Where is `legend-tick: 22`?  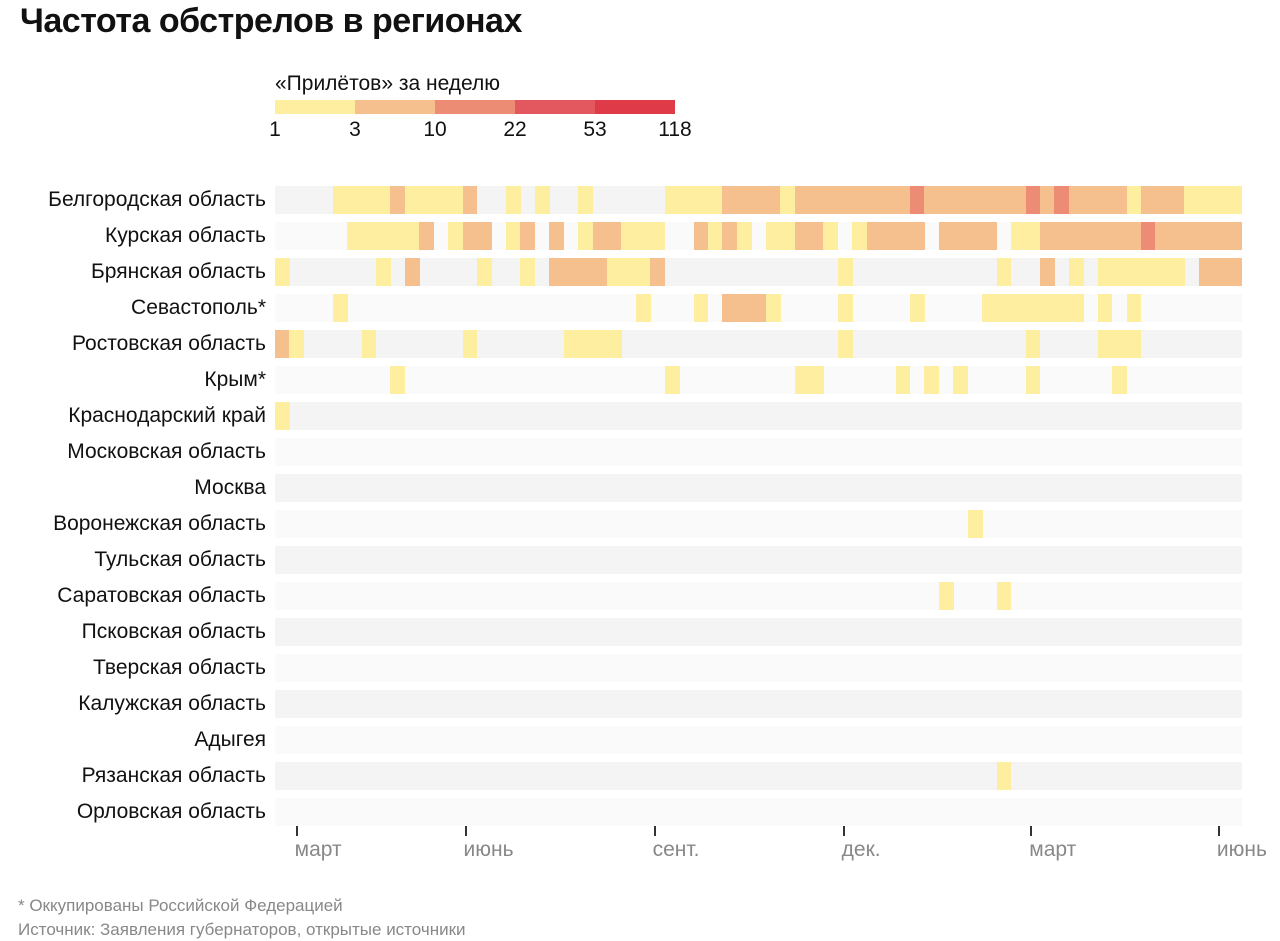
legend-tick: 22 is located at coordinates (515, 129).